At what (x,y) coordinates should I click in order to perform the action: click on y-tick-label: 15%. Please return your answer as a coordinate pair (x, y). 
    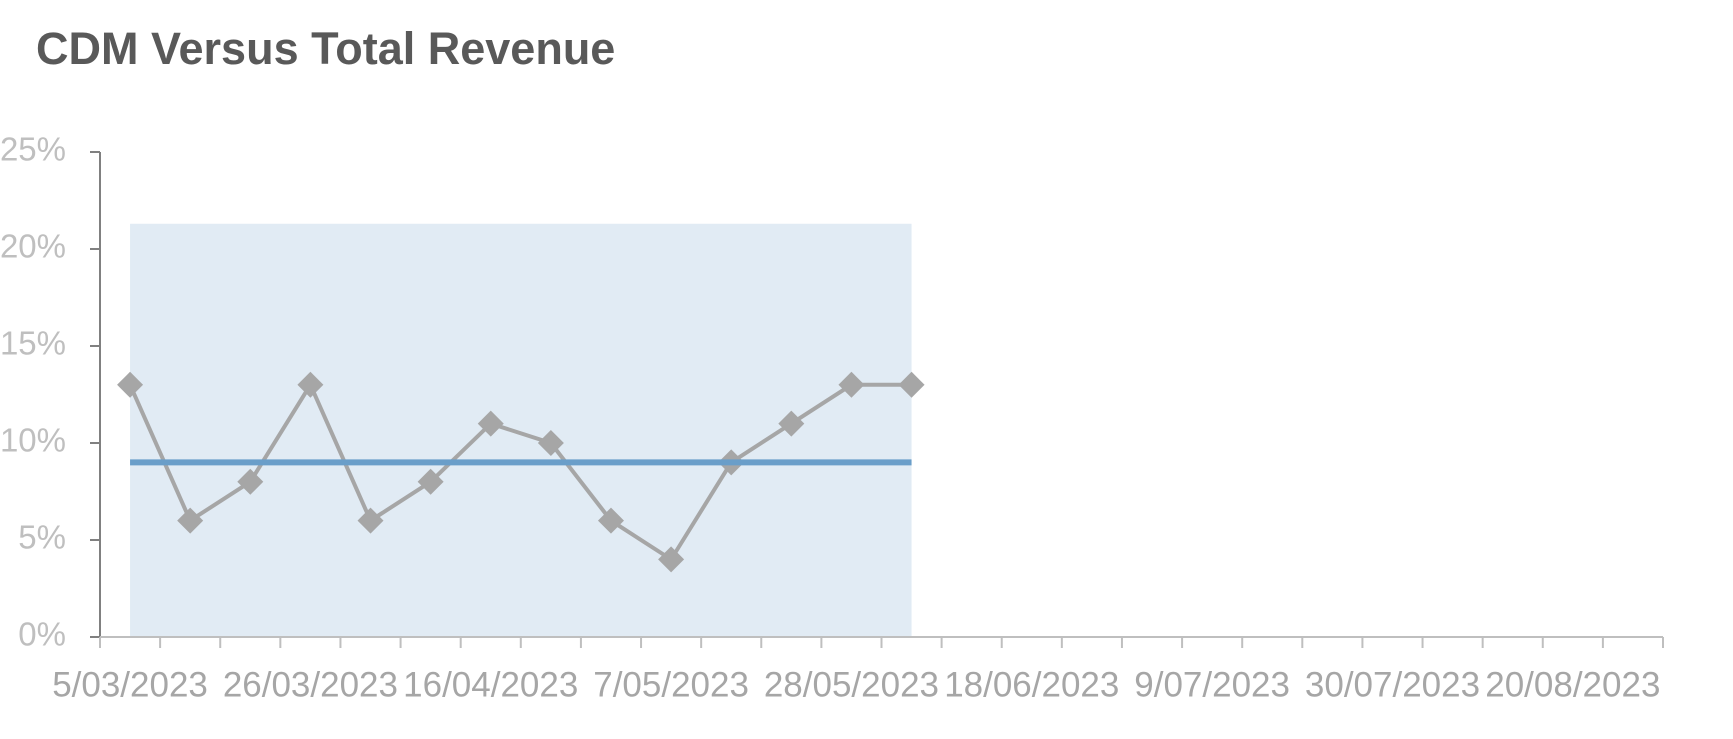
    Looking at the image, I should click on (33, 343).